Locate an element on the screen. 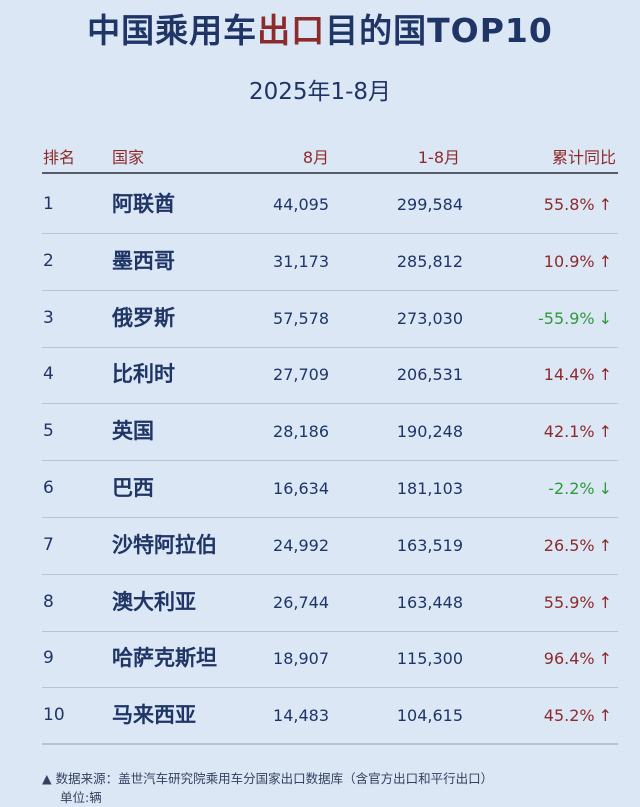 Image resolution: width=640 pixels, height=807 pixels. yoy-value: 26.5% is located at coordinates (569, 545).